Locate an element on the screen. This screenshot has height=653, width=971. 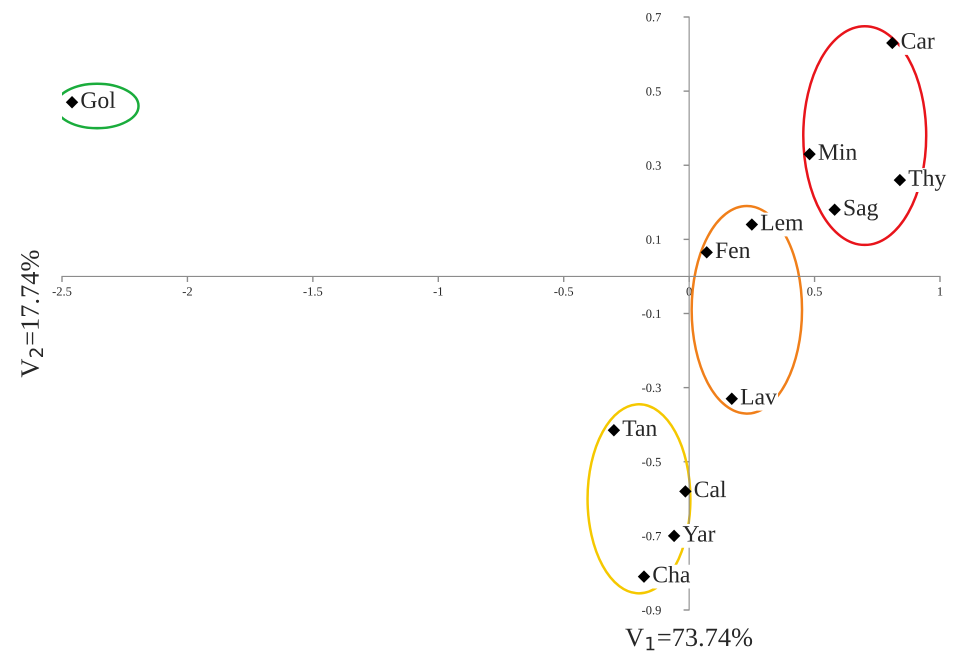
y-tick-label: 0.7 is located at coordinates (654, 17).